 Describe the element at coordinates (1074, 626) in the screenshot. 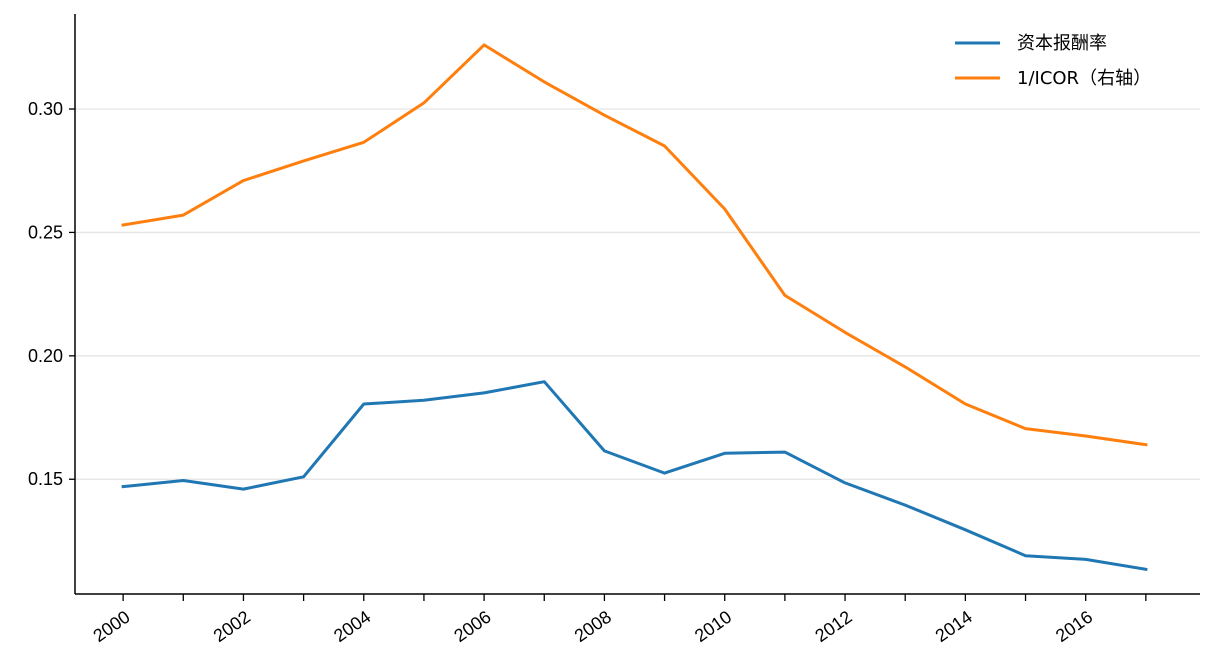

I see `x-tick-label: 2016` at that location.